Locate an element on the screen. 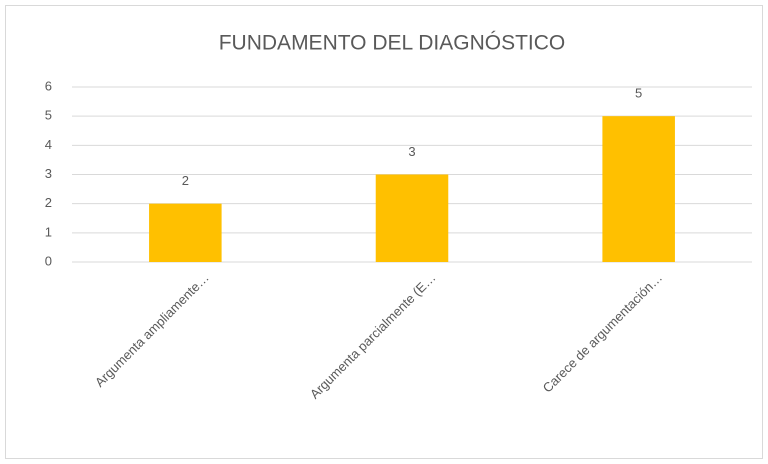 The width and height of the screenshot is (768, 464). y-tick-label: 1 is located at coordinates (48, 231).